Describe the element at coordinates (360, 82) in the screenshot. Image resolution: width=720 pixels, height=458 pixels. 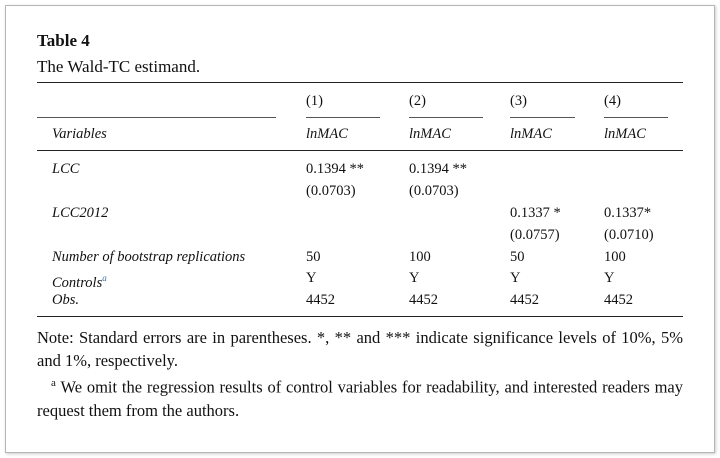
I see `top-rule` at that location.